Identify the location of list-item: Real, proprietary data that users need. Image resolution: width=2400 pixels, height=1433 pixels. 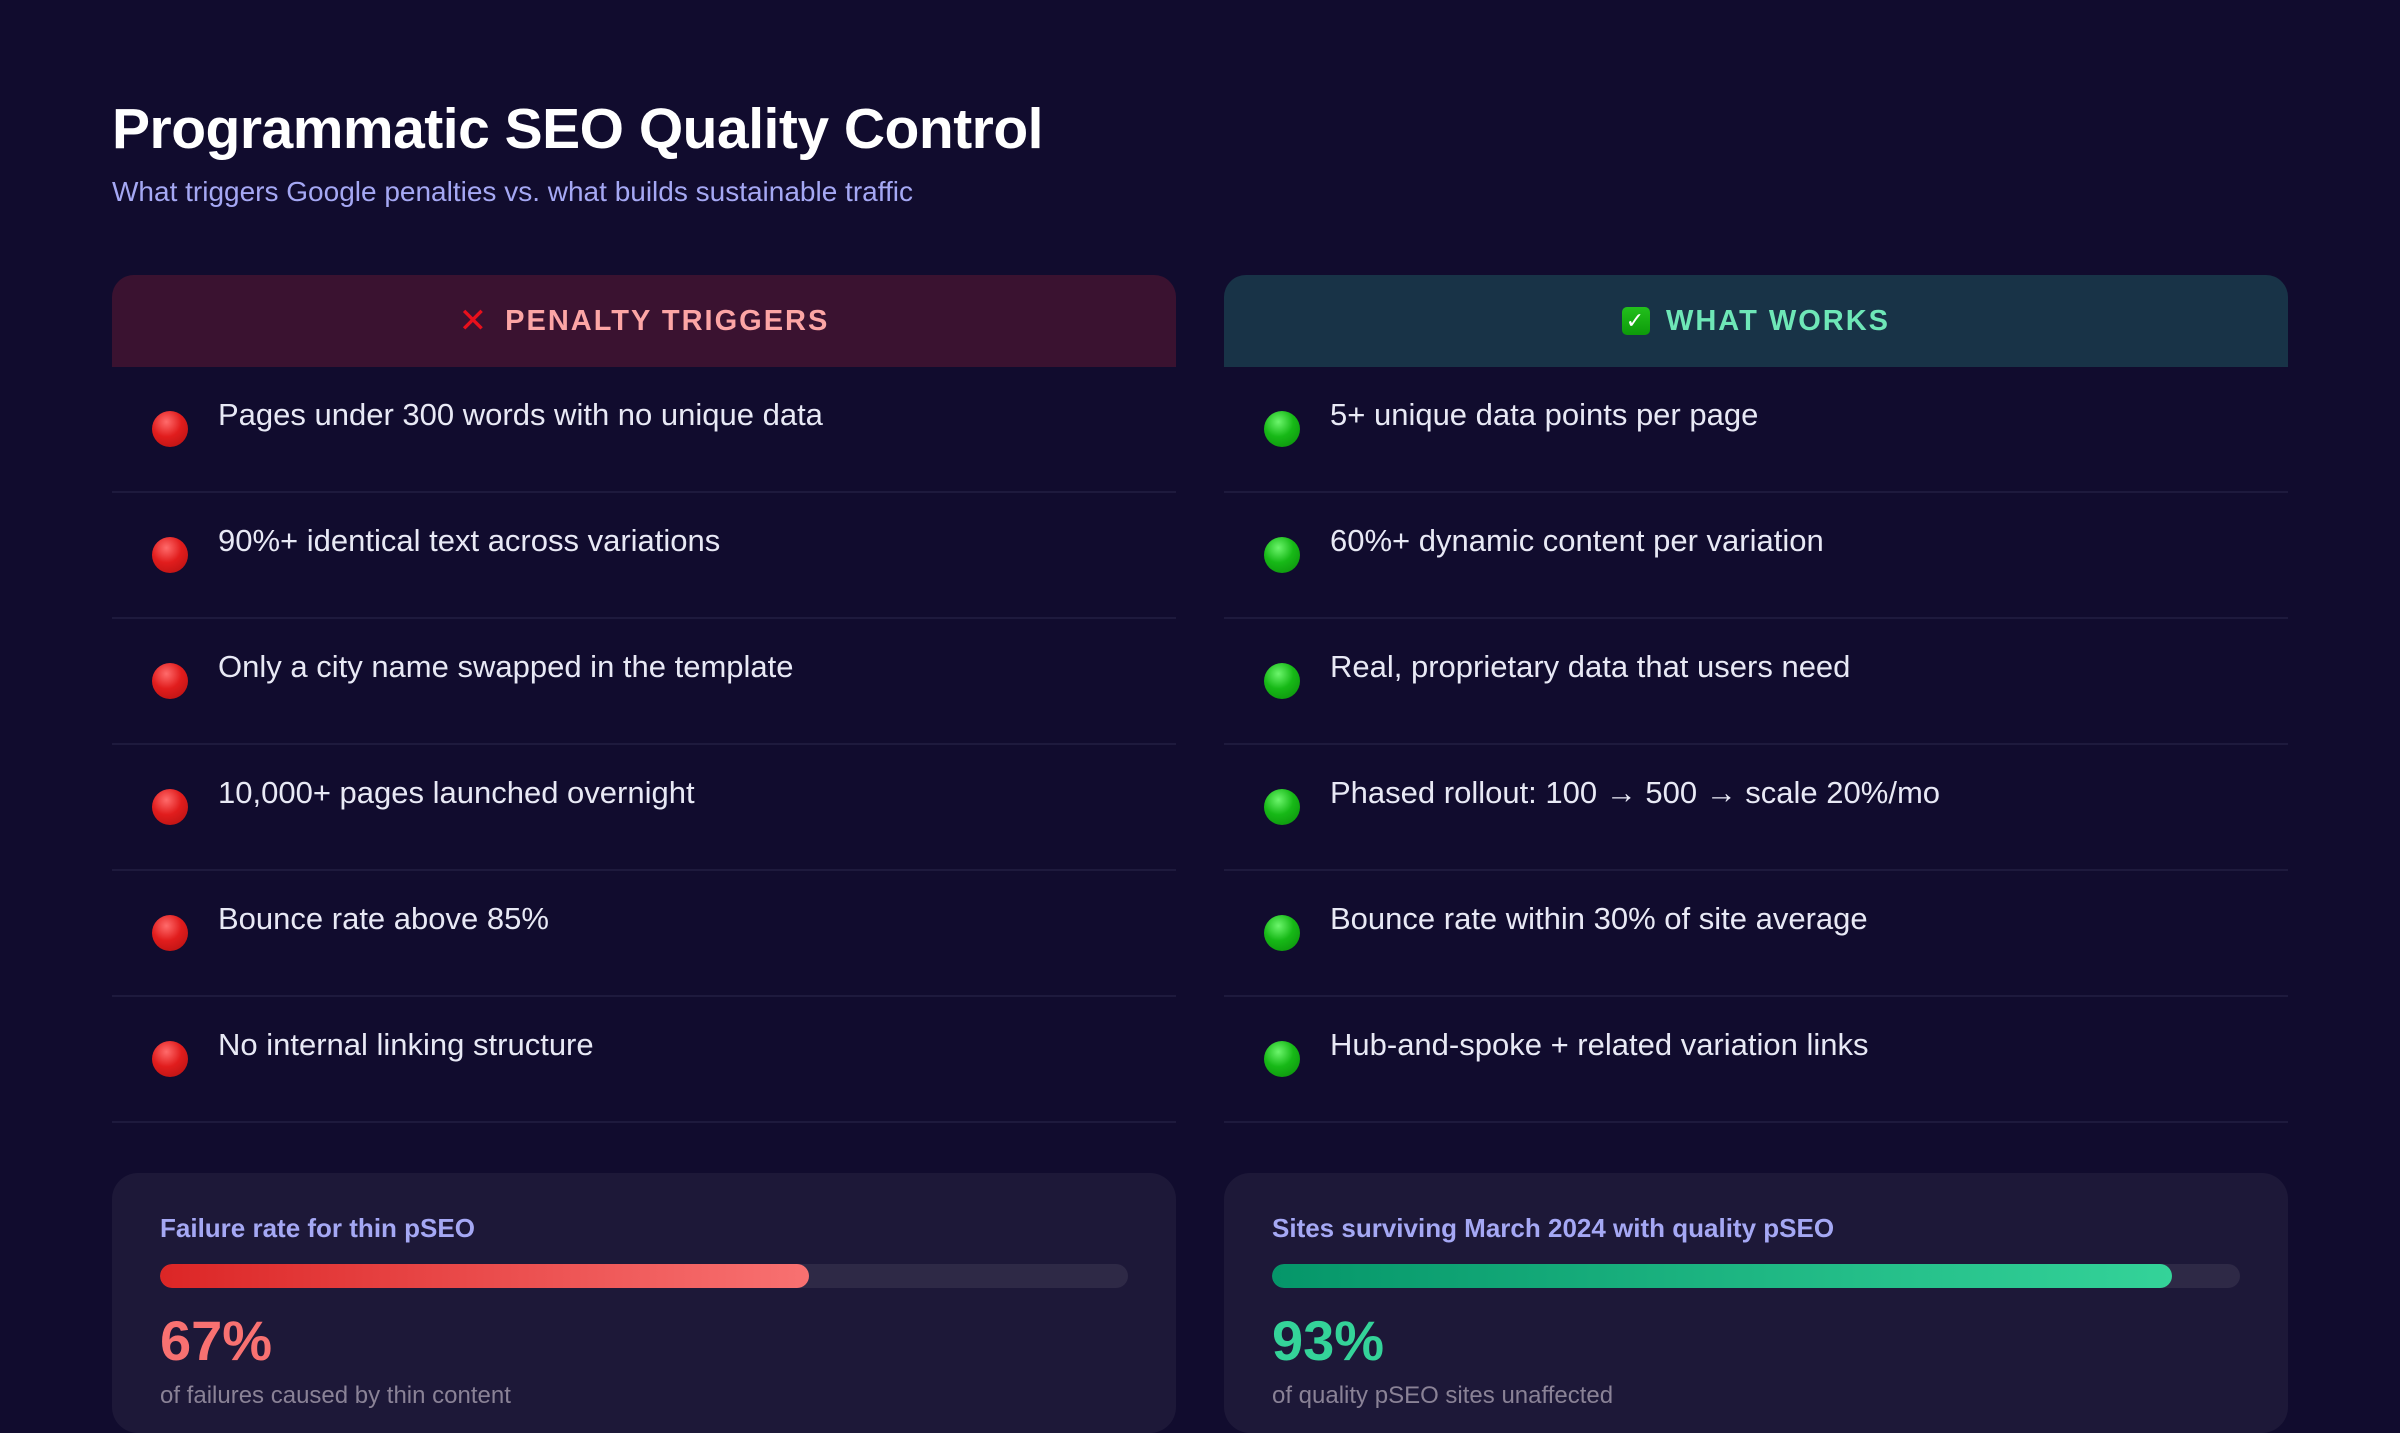
(1756, 682).